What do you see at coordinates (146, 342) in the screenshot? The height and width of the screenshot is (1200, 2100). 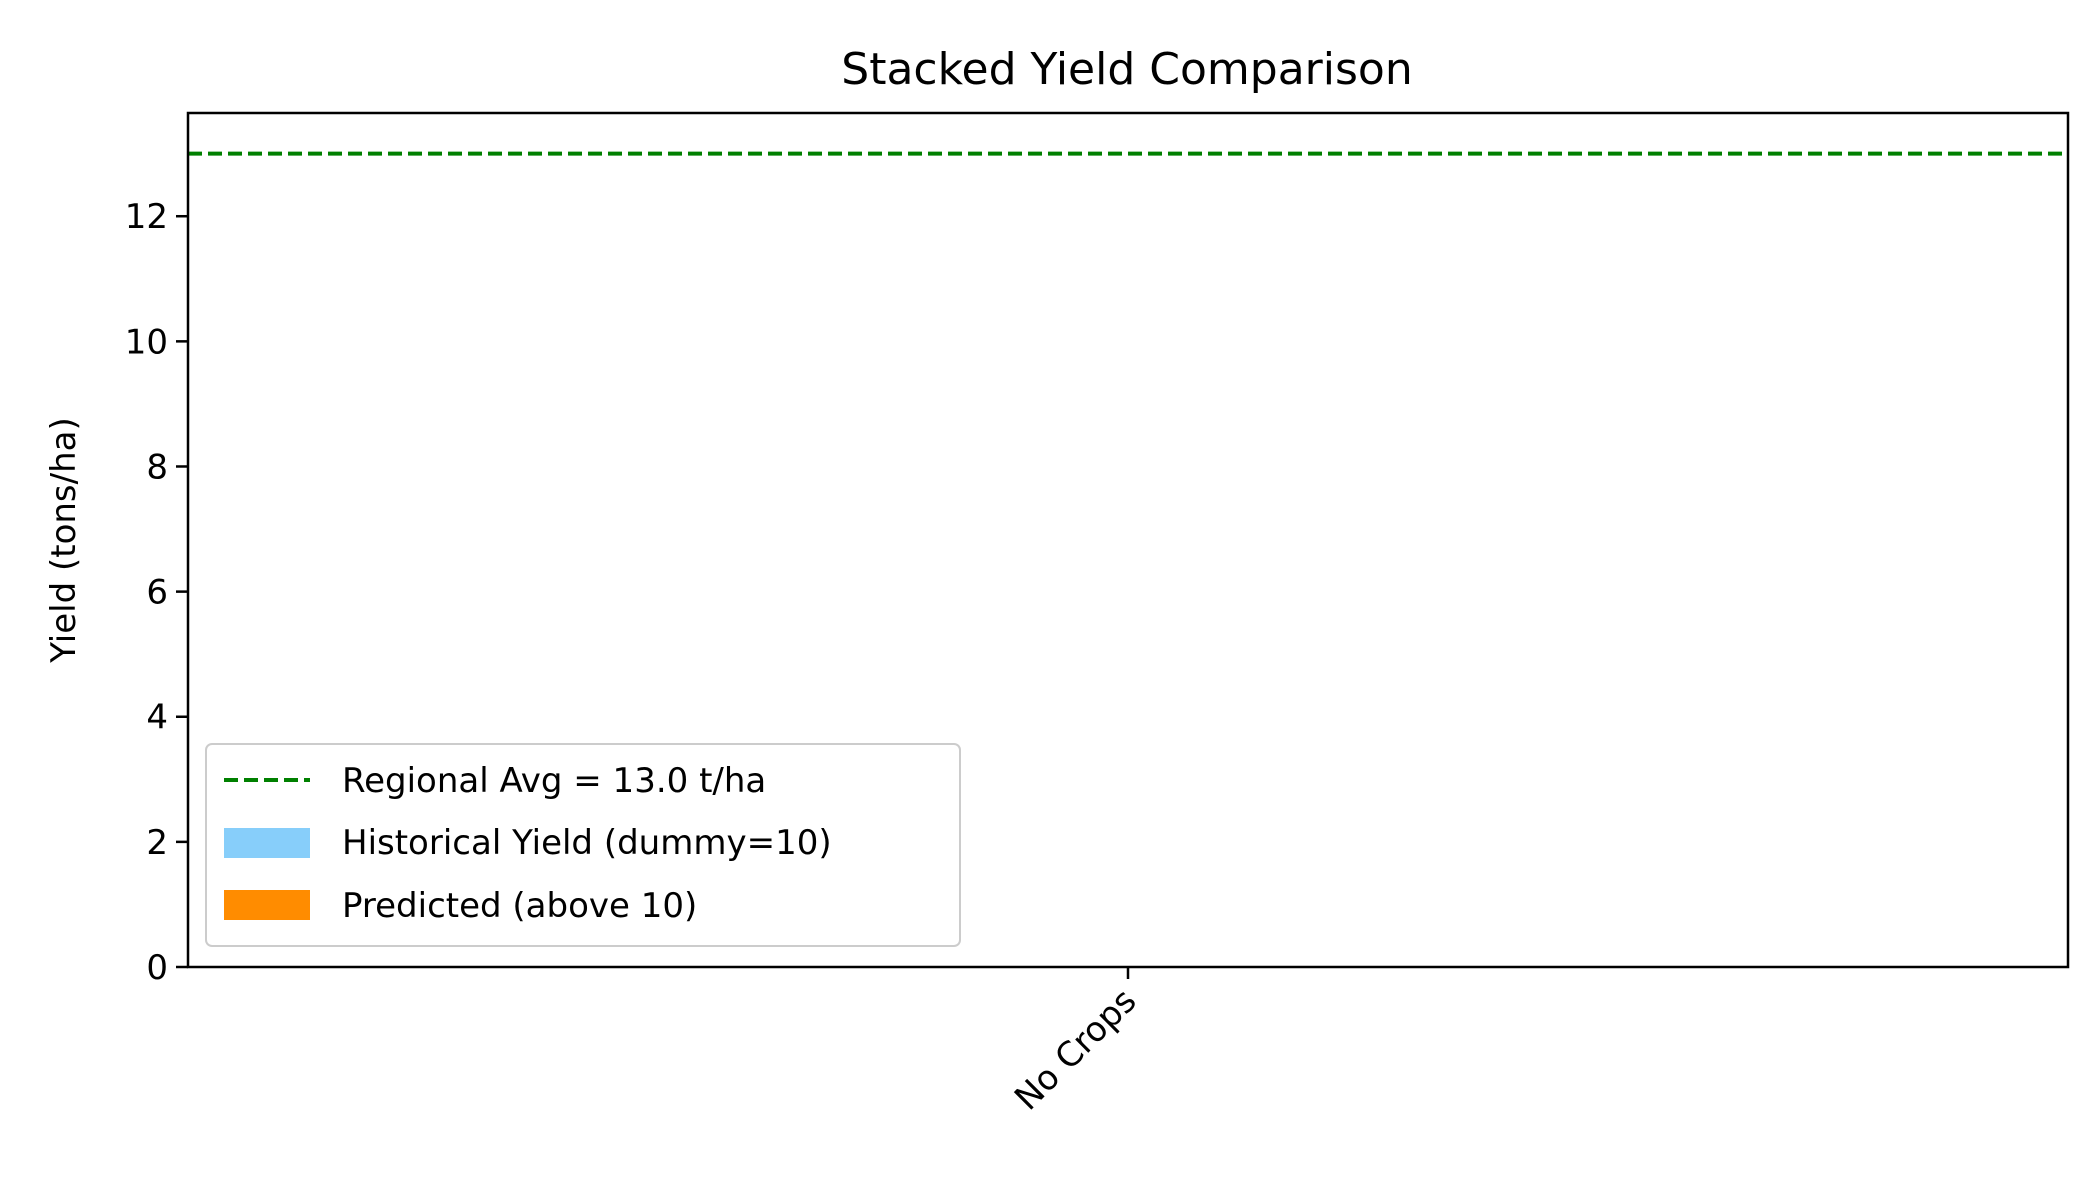 I see `y-tick-label: 10` at bounding box center [146, 342].